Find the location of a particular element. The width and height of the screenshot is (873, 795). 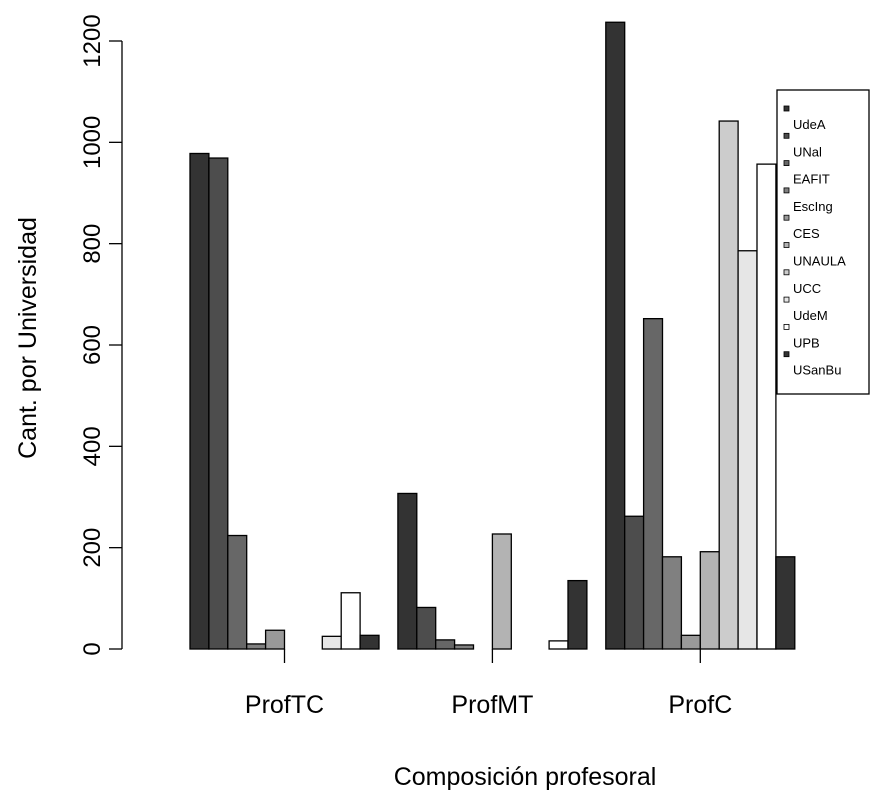

legend-swatch-udea is located at coordinates (786, 108).